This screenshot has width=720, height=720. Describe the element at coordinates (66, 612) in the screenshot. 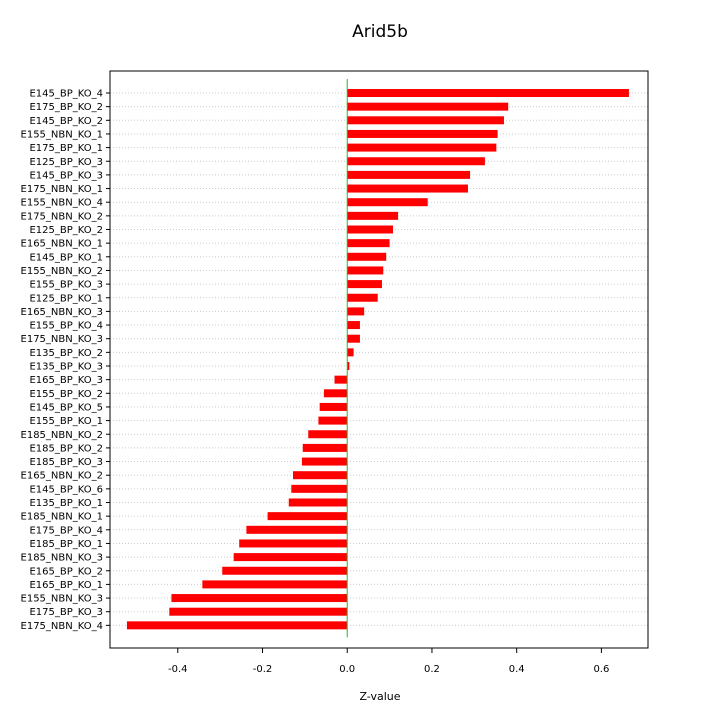

I see `y-tick-label: E175_BP_KO_3` at that location.